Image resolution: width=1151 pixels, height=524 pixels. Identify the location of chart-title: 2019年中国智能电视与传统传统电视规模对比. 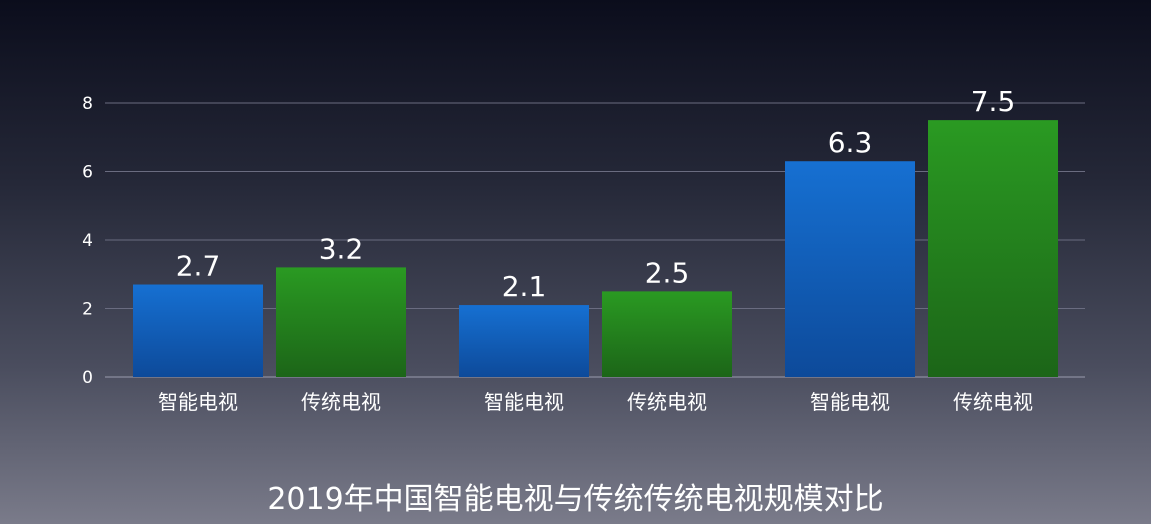
(575, 499).